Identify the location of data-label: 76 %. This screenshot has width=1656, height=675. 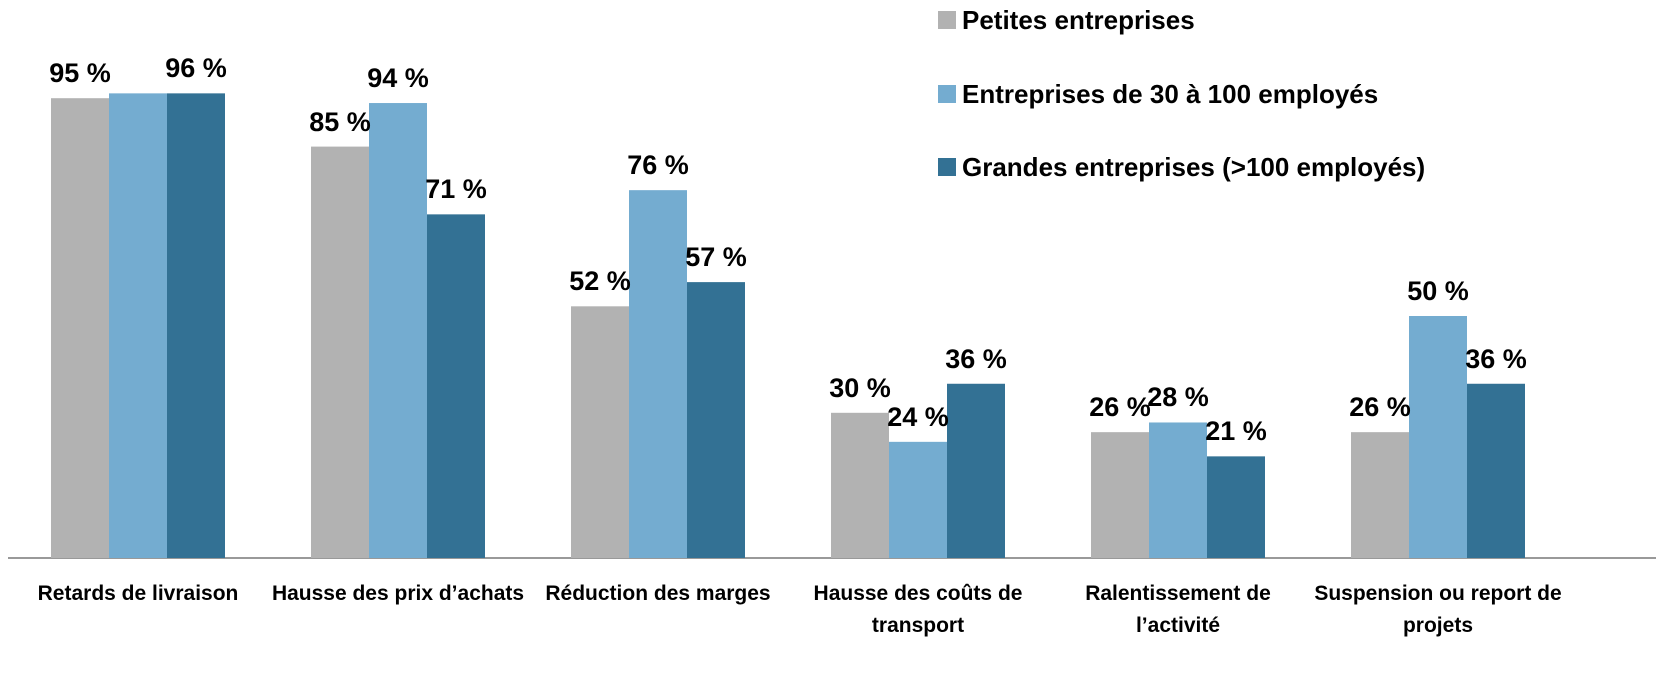
(658, 165).